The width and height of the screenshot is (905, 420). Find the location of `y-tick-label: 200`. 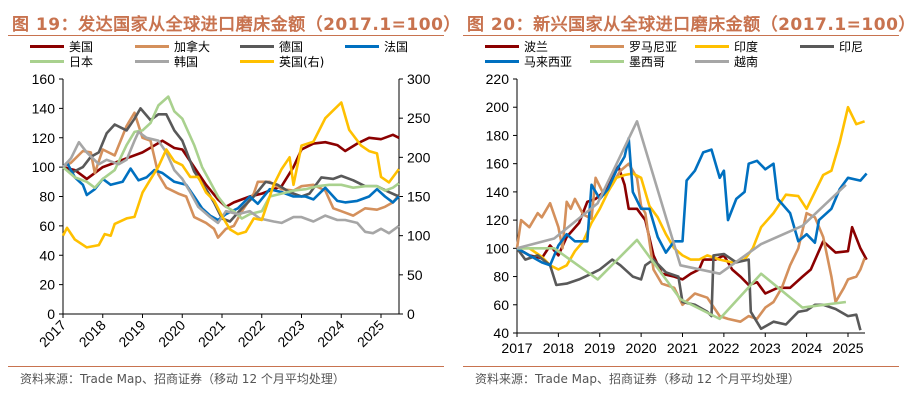

y-tick-label: 200 is located at coordinates (498, 107).